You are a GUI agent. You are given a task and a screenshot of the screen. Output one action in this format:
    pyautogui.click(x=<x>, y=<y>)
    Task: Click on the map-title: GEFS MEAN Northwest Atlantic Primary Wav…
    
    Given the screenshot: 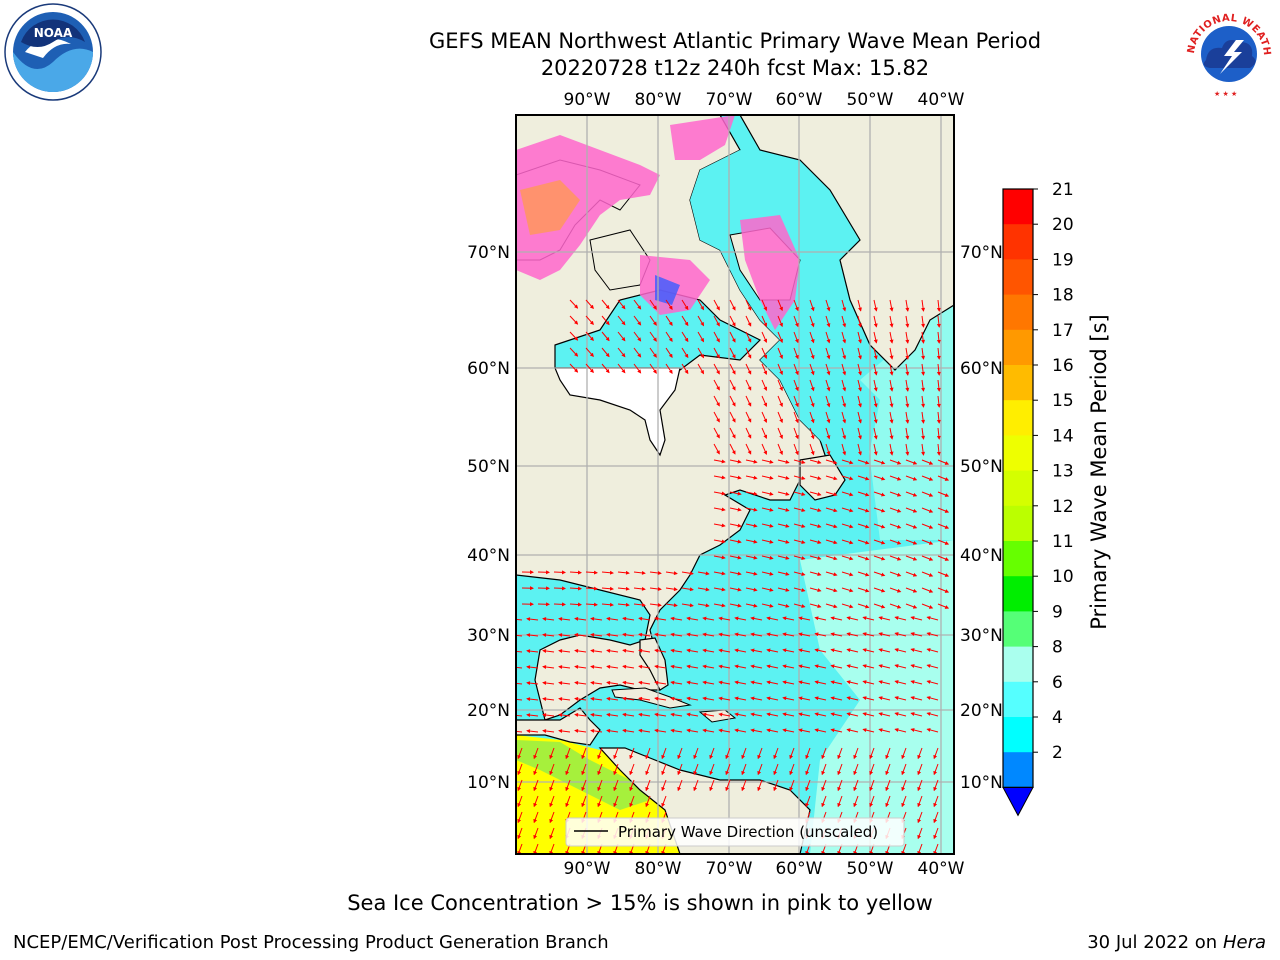 What is the action you would take?
    pyautogui.click(x=735, y=41)
    